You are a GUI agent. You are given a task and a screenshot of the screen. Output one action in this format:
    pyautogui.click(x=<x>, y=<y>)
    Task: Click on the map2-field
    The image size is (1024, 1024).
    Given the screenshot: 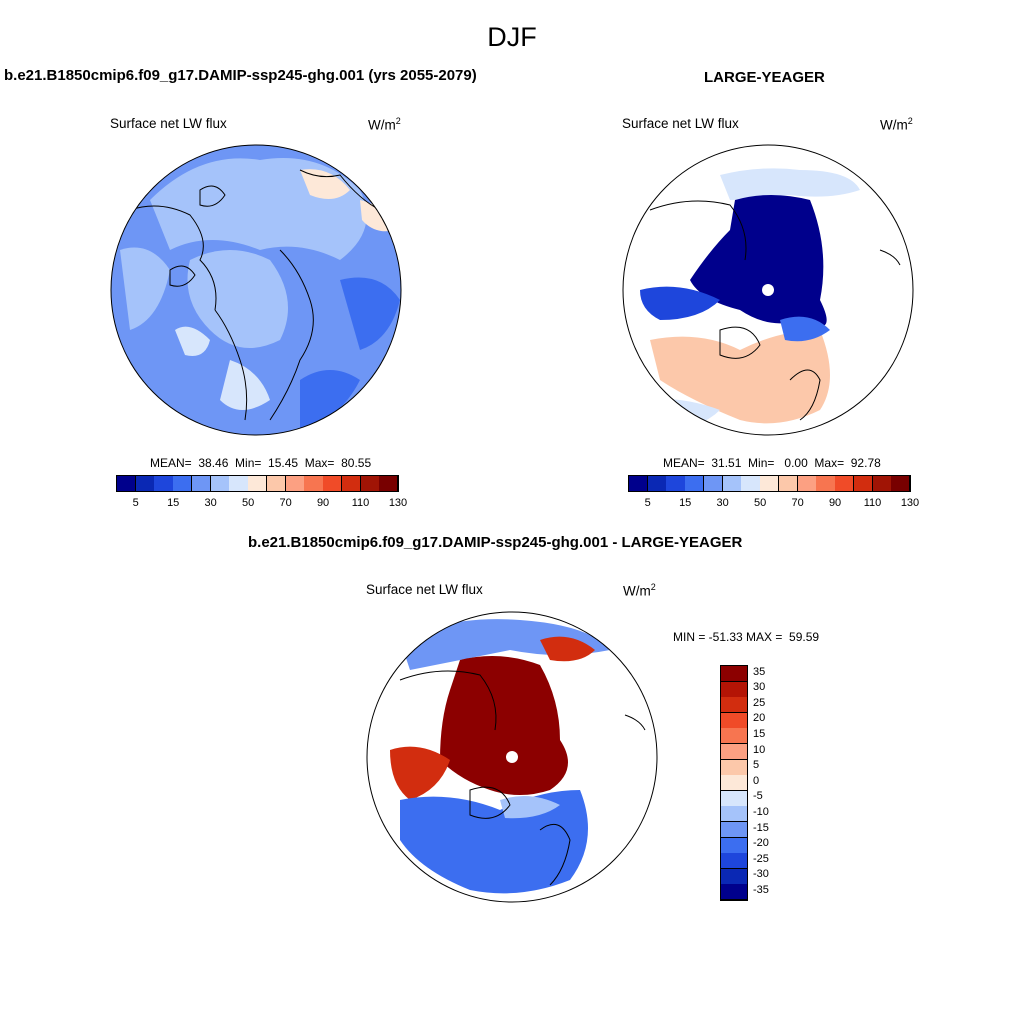 What is the action you would take?
    pyautogui.click(x=768, y=290)
    